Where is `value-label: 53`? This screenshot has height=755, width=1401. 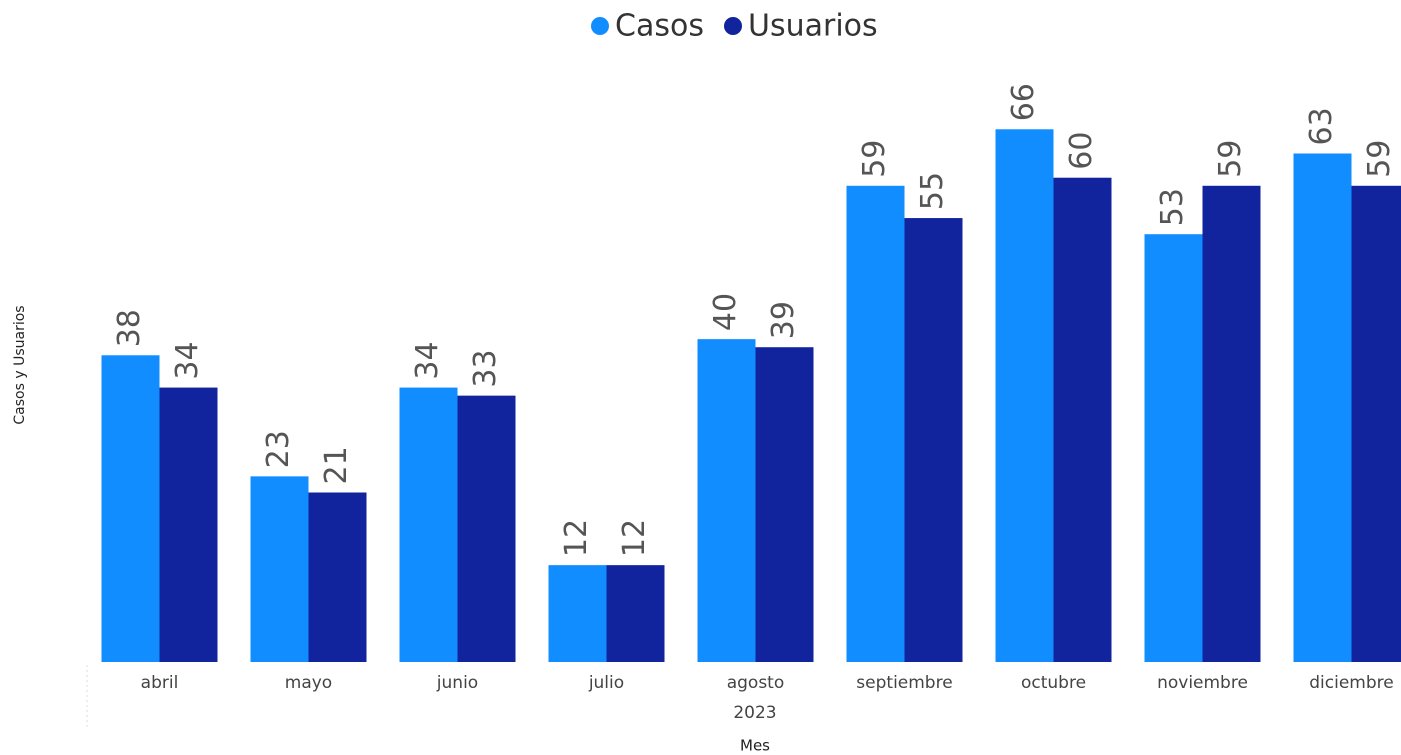
value-label: 53 is located at coordinates (1172, 207).